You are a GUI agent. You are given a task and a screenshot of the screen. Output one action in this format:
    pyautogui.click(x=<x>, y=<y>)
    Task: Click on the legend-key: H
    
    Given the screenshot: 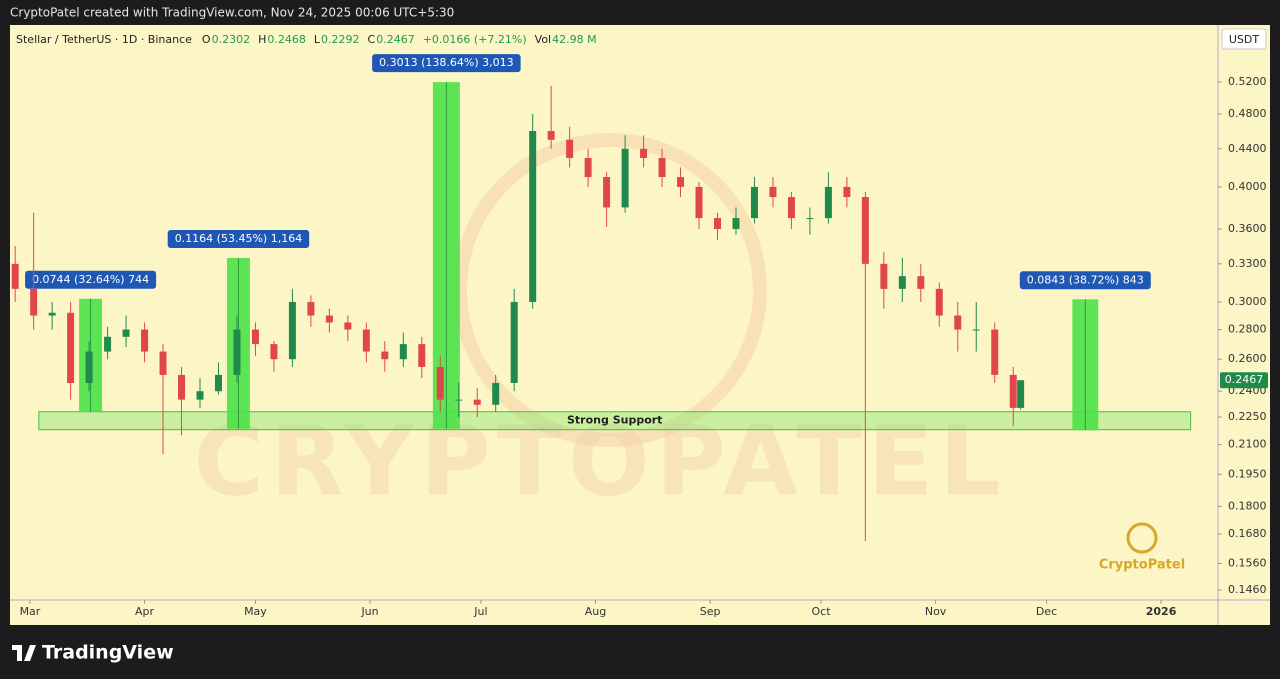 What is the action you would take?
    pyautogui.click(x=262, y=39)
    